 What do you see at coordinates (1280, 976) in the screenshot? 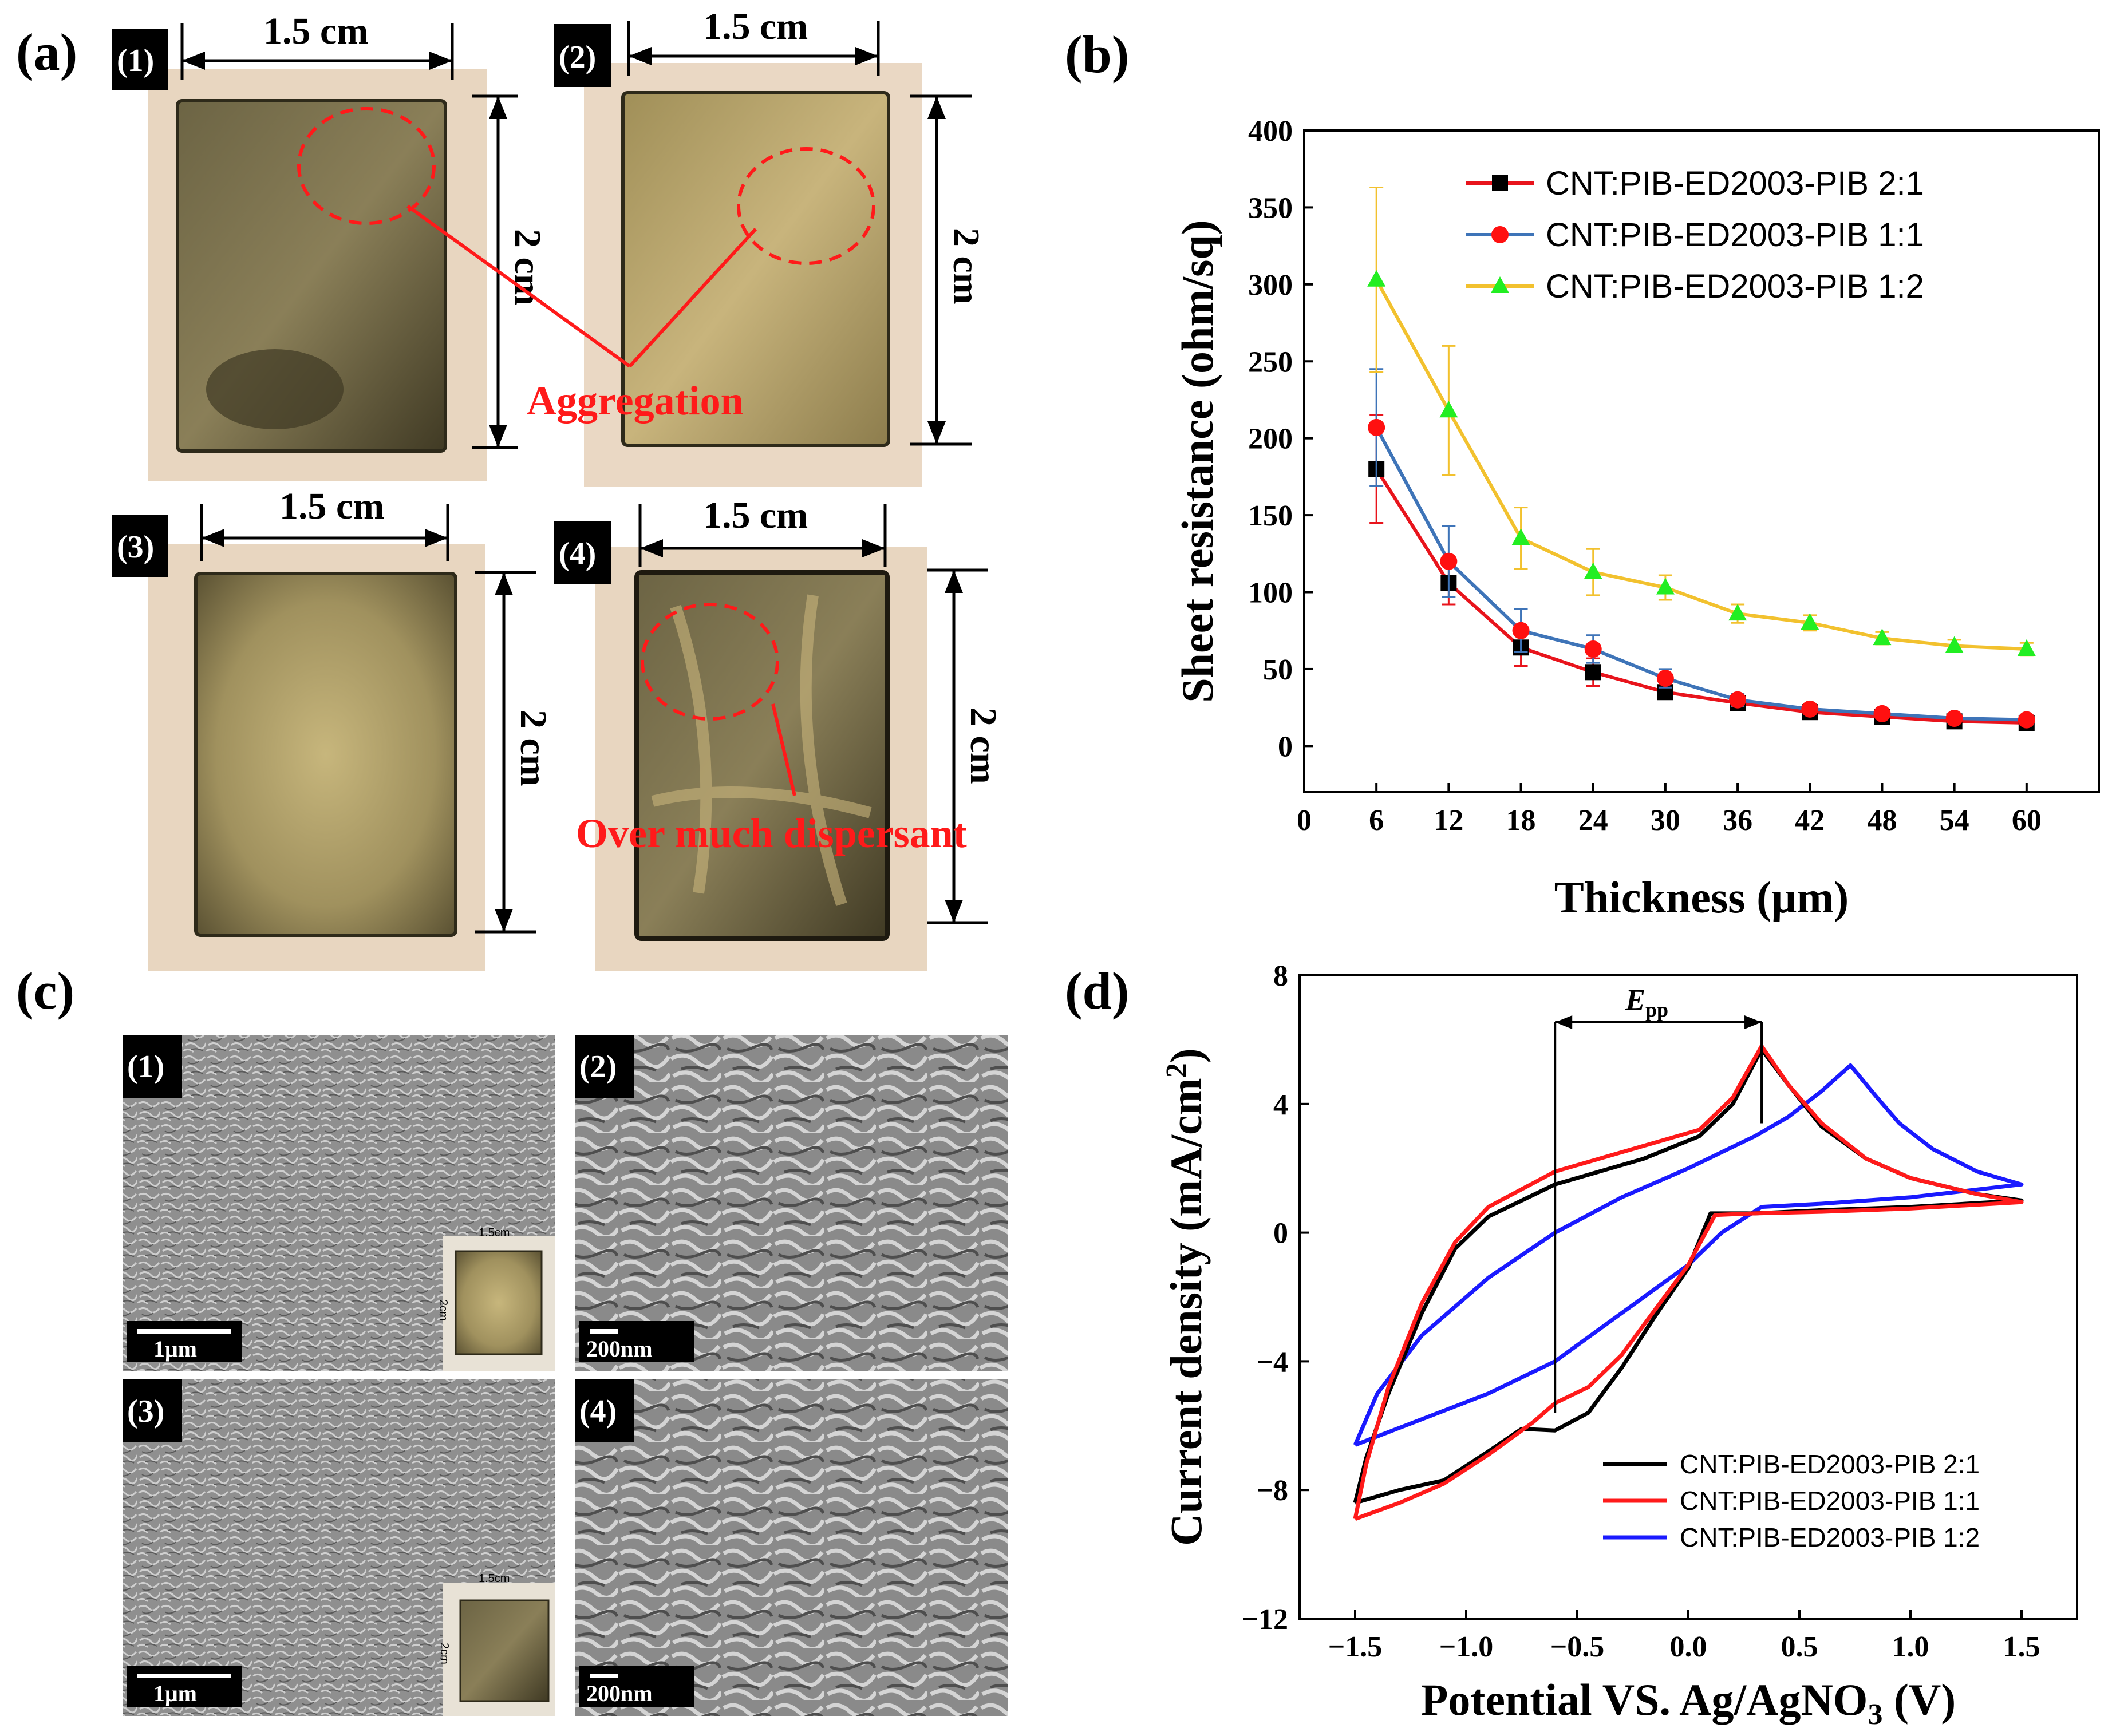
I see `y-tick-label: 8` at bounding box center [1280, 976].